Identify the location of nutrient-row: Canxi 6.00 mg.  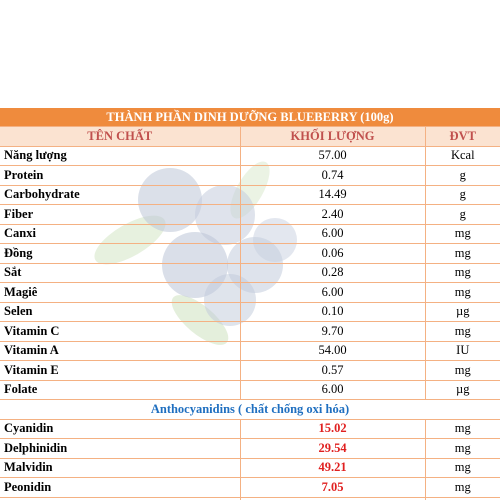
(250, 234).